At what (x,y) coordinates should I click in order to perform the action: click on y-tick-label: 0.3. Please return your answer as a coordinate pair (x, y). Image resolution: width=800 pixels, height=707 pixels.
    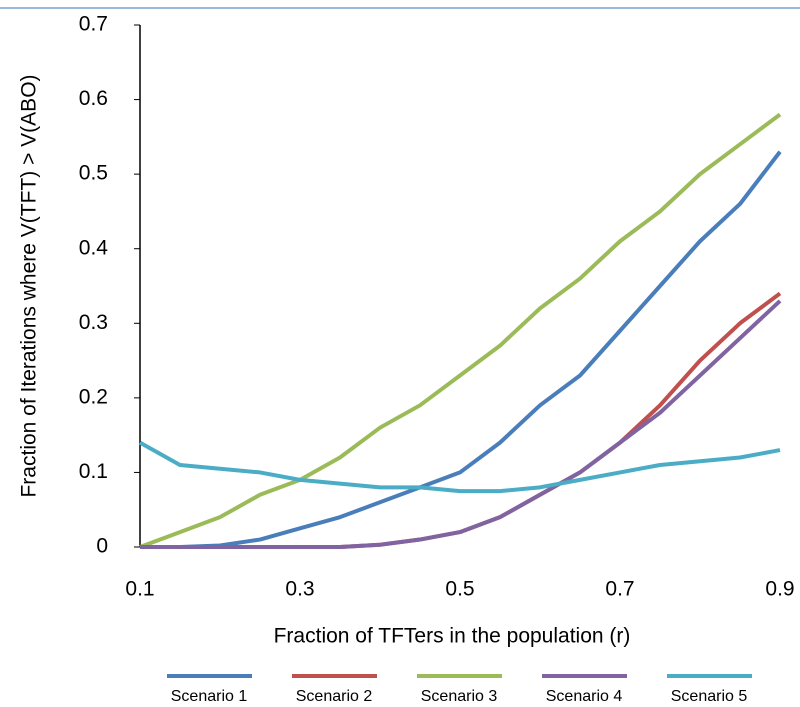
    Looking at the image, I should click on (93, 322).